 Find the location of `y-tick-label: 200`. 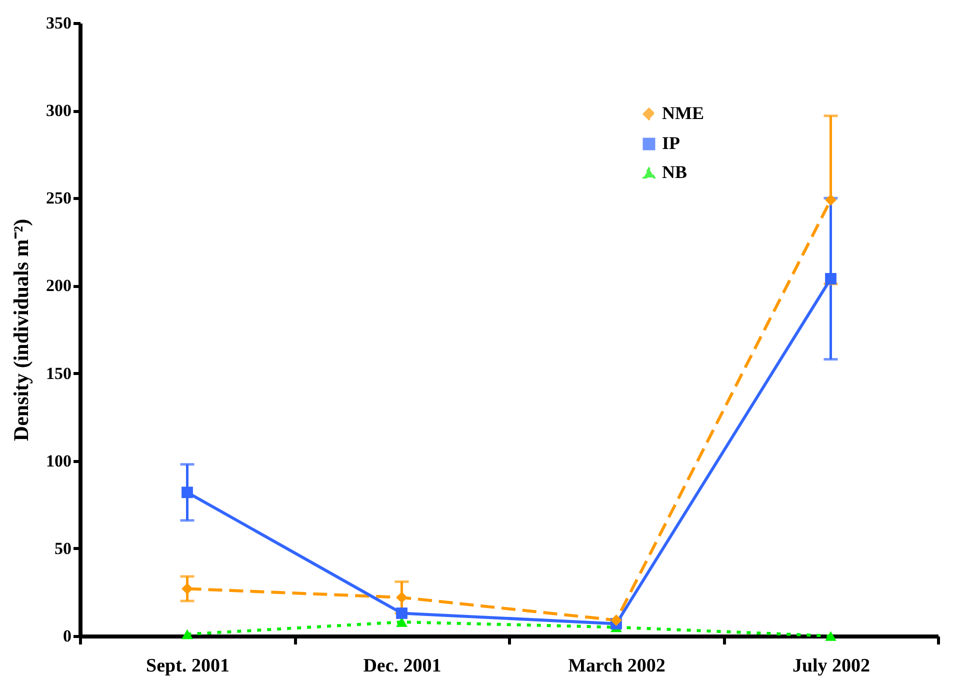

y-tick-label: 200 is located at coordinates (59, 286).